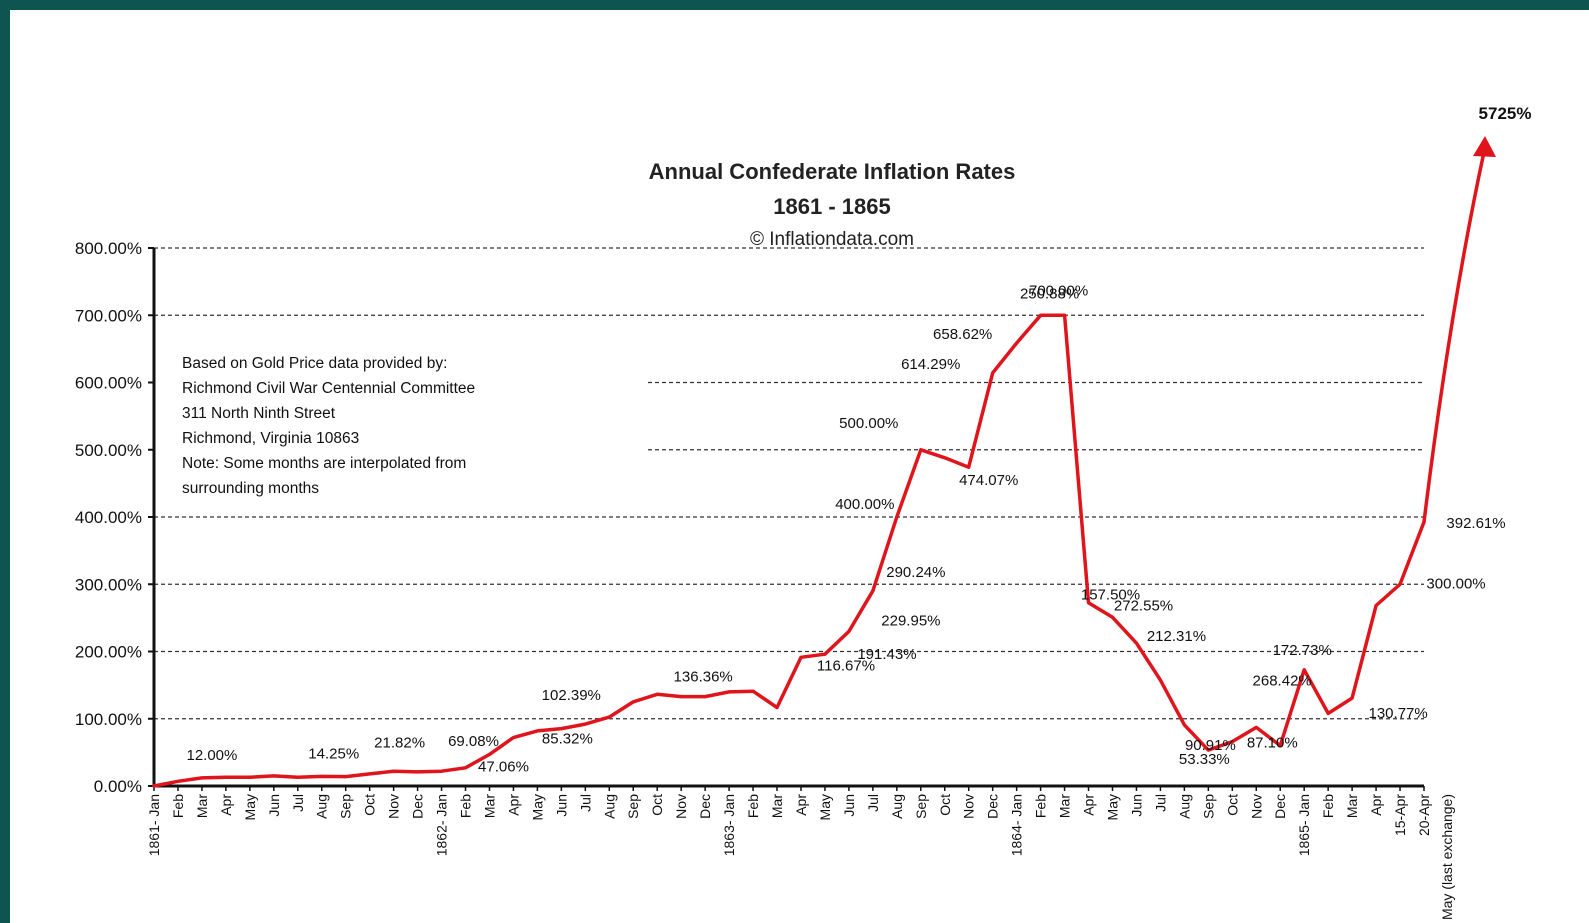  What do you see at coordinates (729, 825) in the screenshot?
I see `x-tick-label: 1863- Jan` at bounding box center [729, 825].